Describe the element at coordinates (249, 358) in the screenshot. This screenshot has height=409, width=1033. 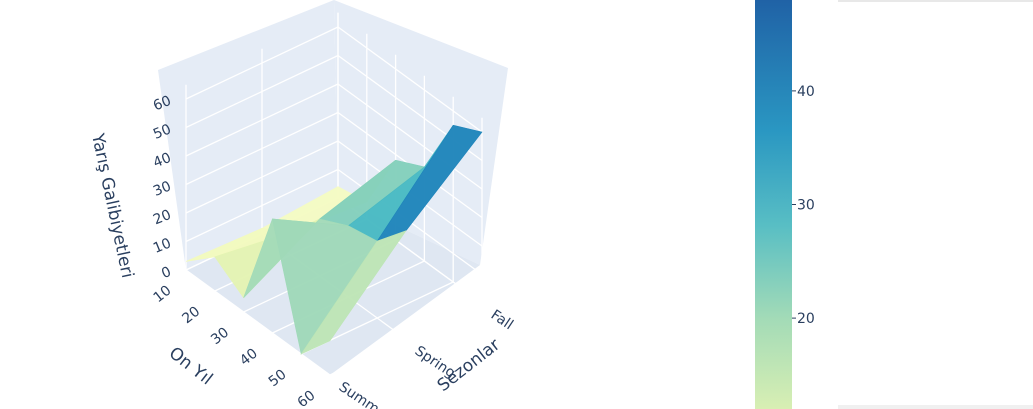
I see `x-tick-label: 40` at that location.